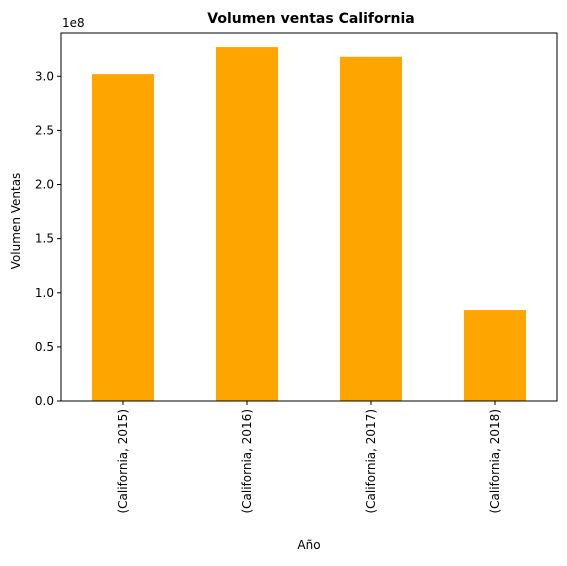 This screenshot has height=566, width=567. Describe the element at coordinates (308, 545) in the screenshot. I see `x-axis-label: Año` at that location.